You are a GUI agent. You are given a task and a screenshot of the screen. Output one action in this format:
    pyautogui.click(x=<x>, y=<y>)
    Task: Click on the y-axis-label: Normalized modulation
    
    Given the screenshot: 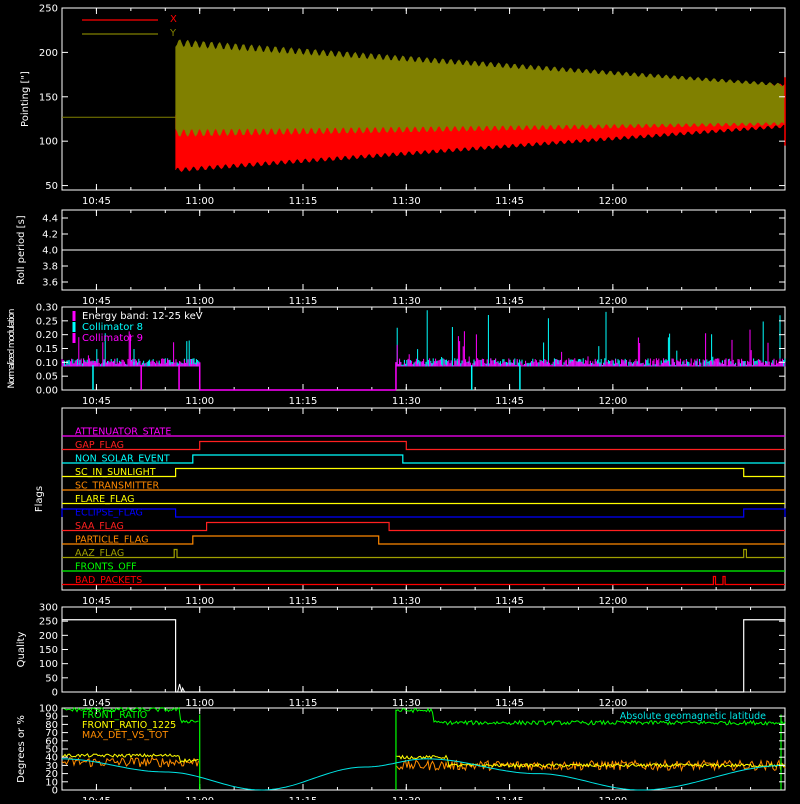 What is the action you would take?
    pyautogui.click(x=12, y=349)
    